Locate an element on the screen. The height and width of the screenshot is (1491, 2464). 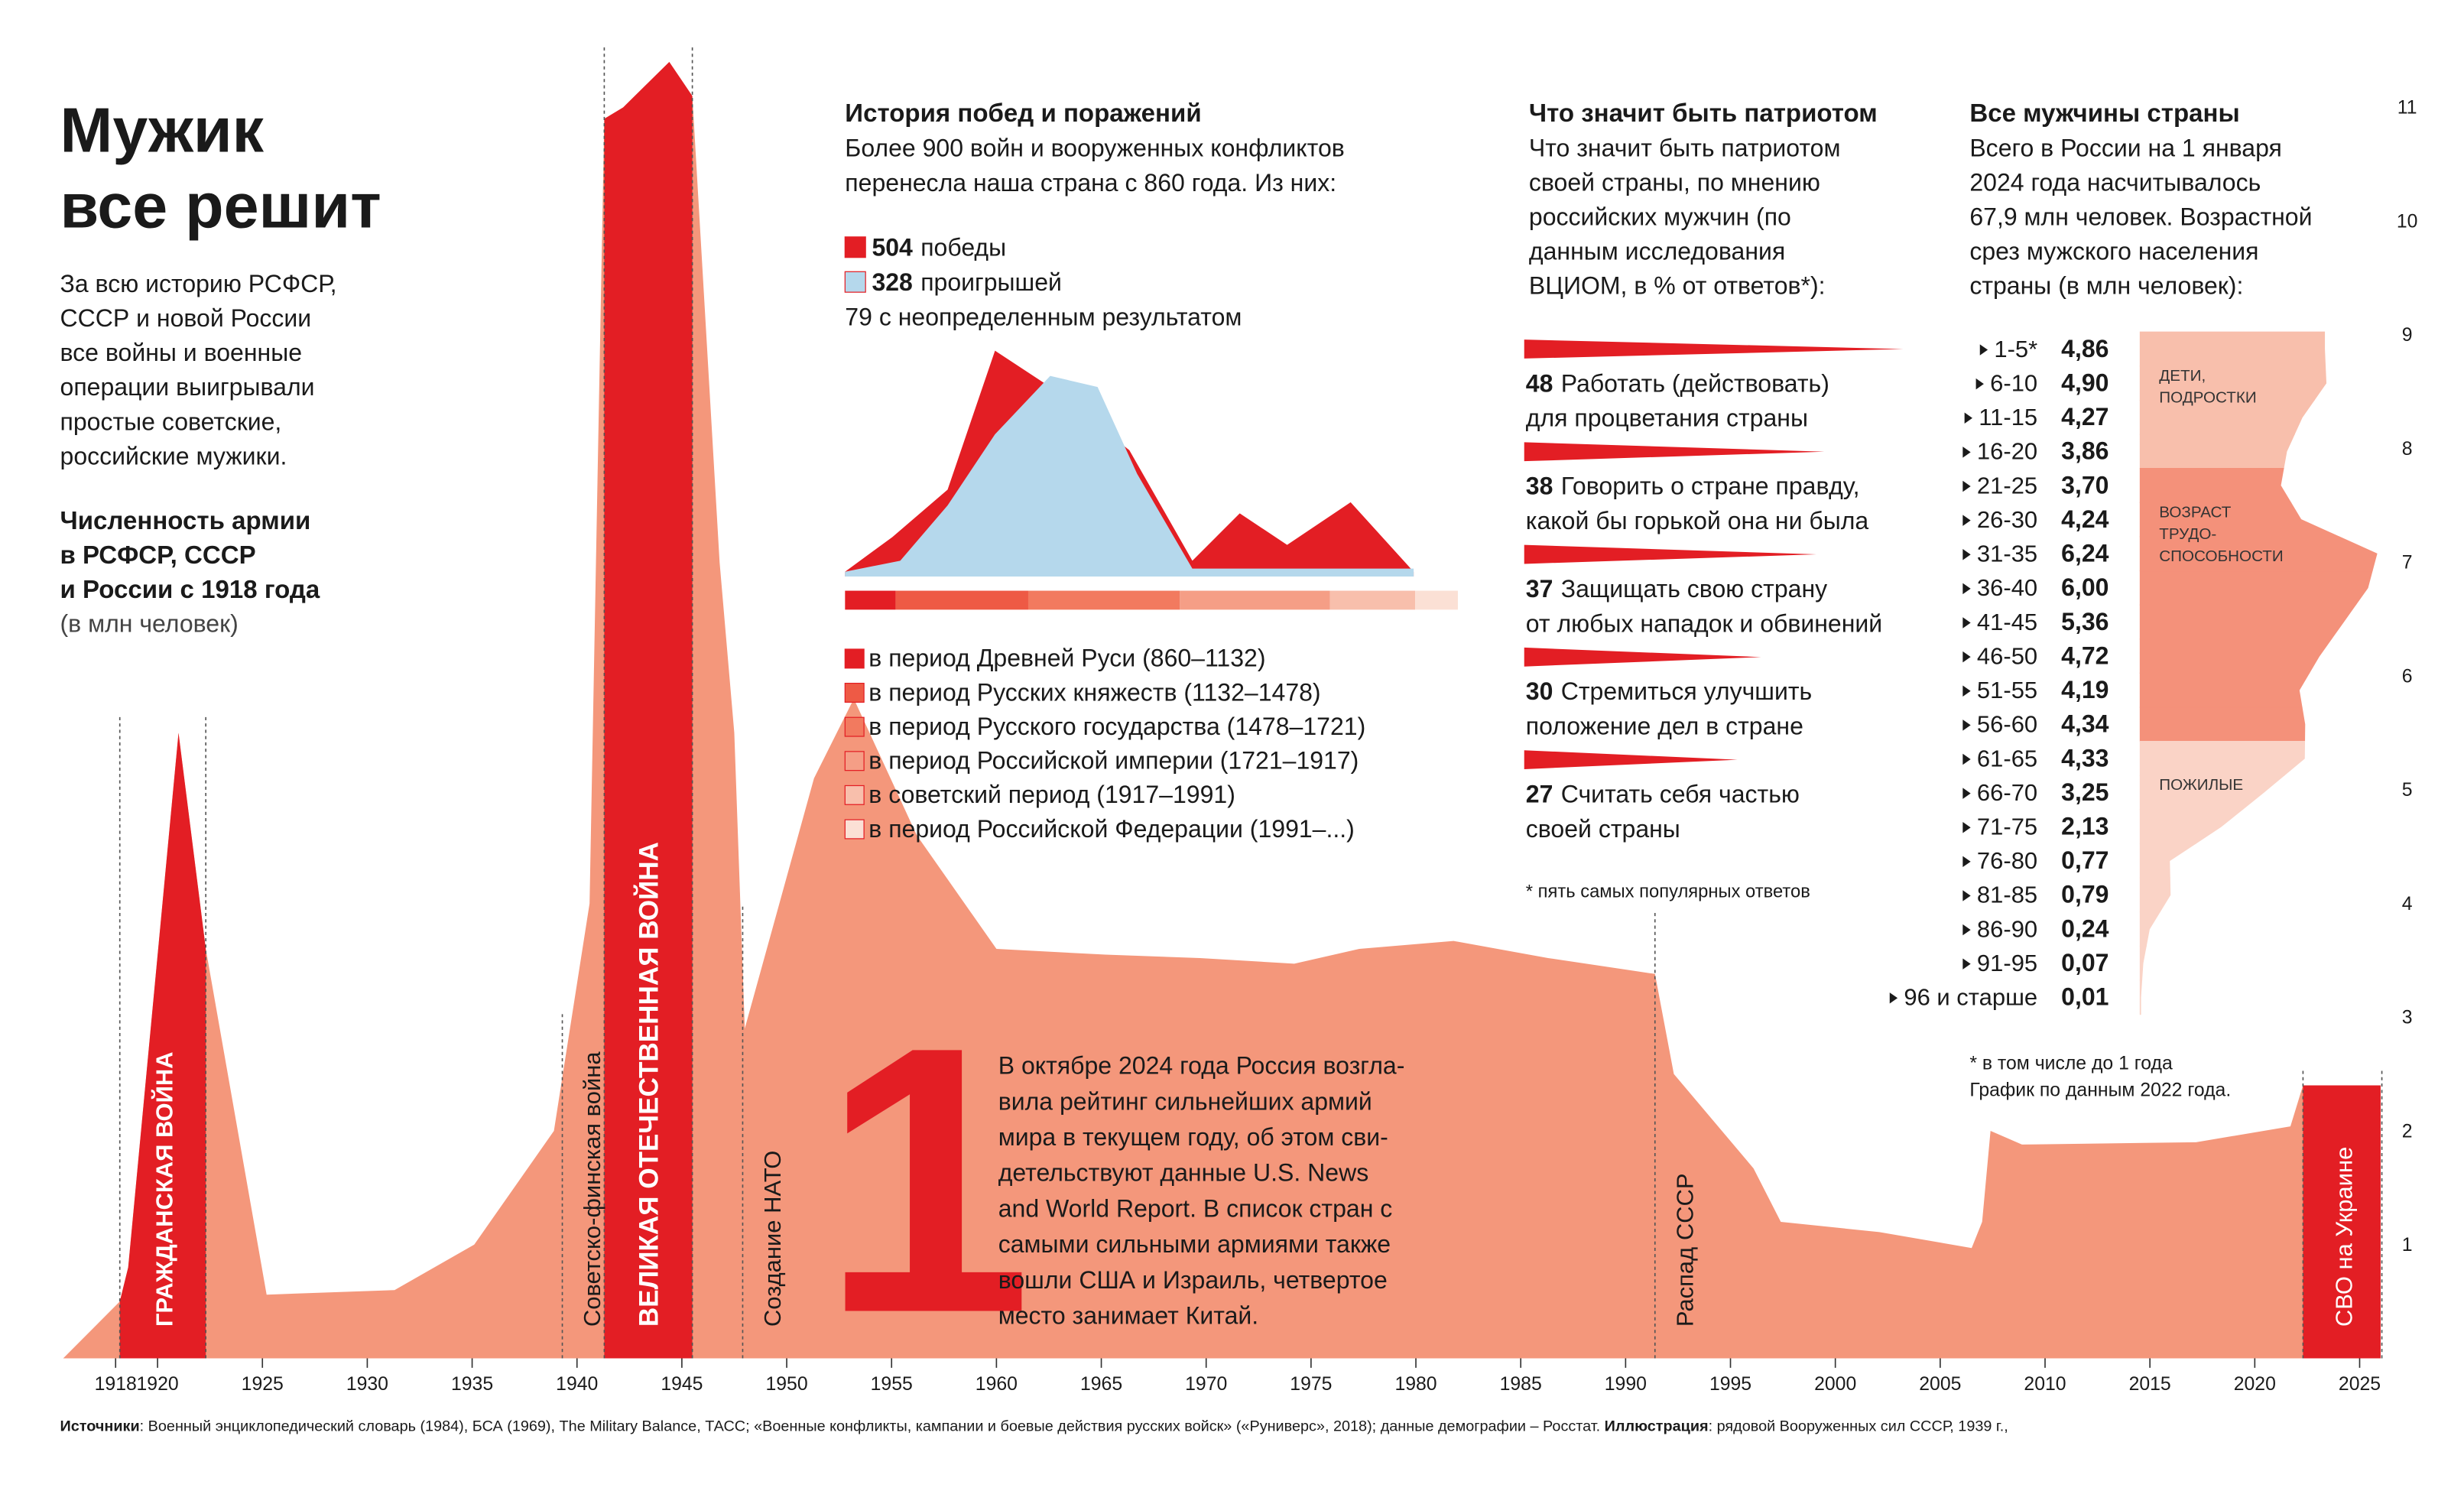
patriot-category: положение дел в стране is located at coordinates (1664, 726).